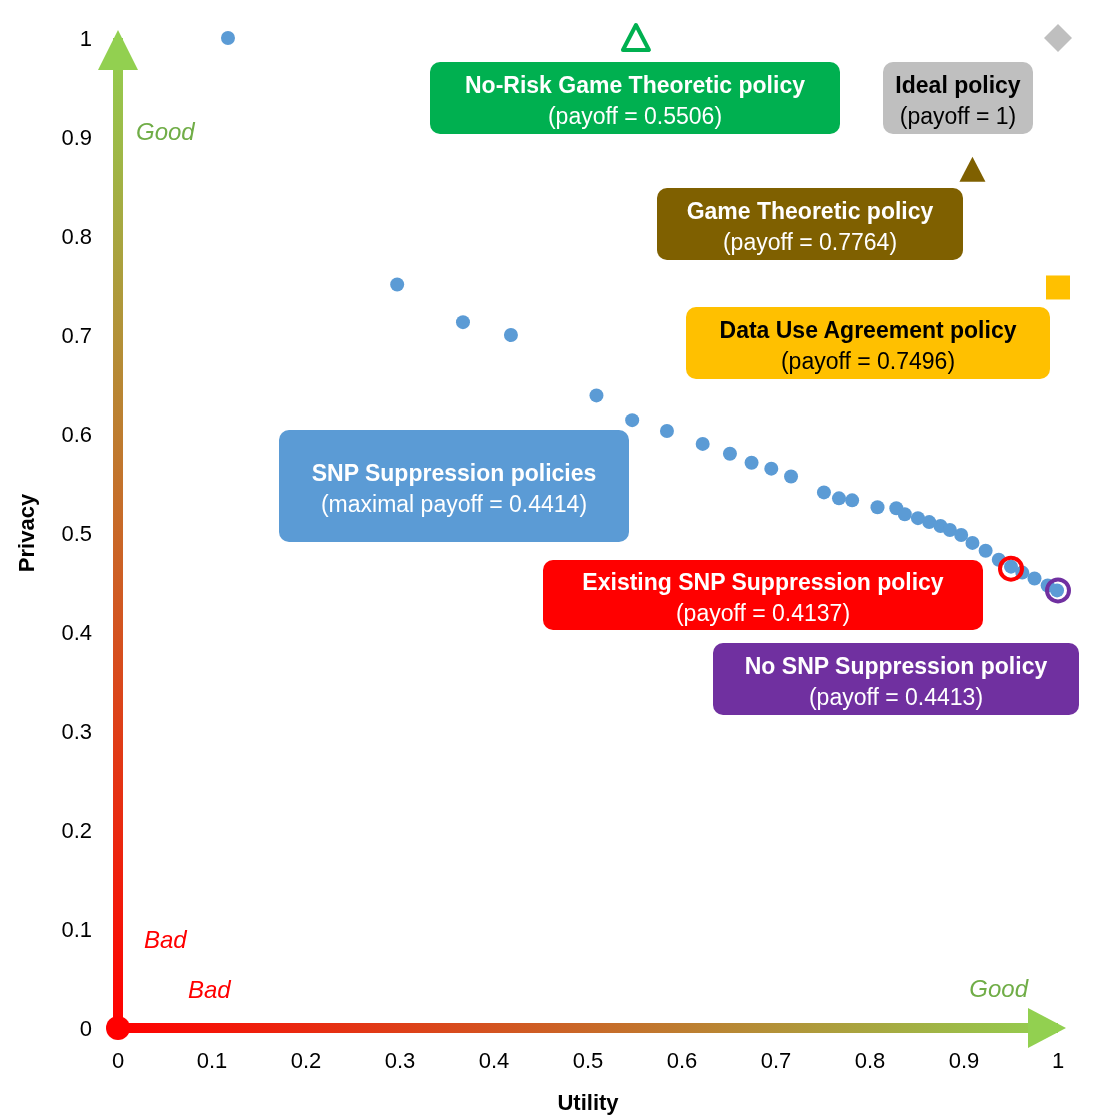  Describe the element at coordinates (763, 613) in the screenshot. I see `annotation: (payoff = 0.4137)` at that location.